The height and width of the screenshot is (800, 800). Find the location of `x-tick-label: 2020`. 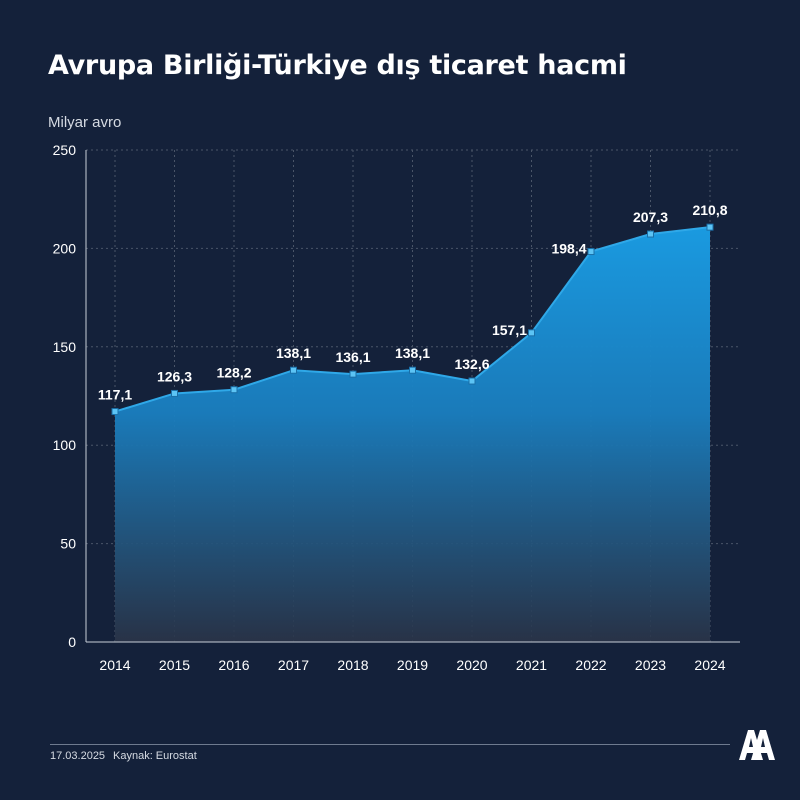

x-tick-label: 2020 is located at coordinates (471, 665).